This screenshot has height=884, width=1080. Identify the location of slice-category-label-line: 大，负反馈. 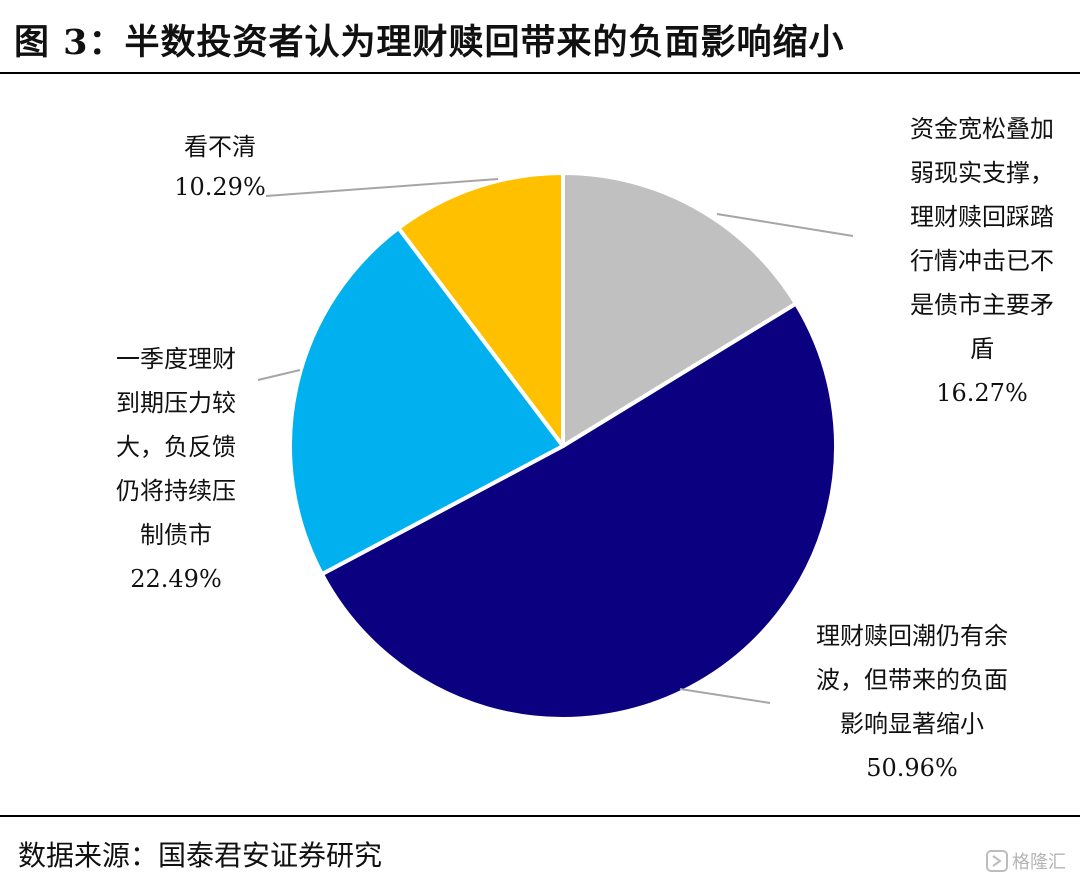
(176, 447).